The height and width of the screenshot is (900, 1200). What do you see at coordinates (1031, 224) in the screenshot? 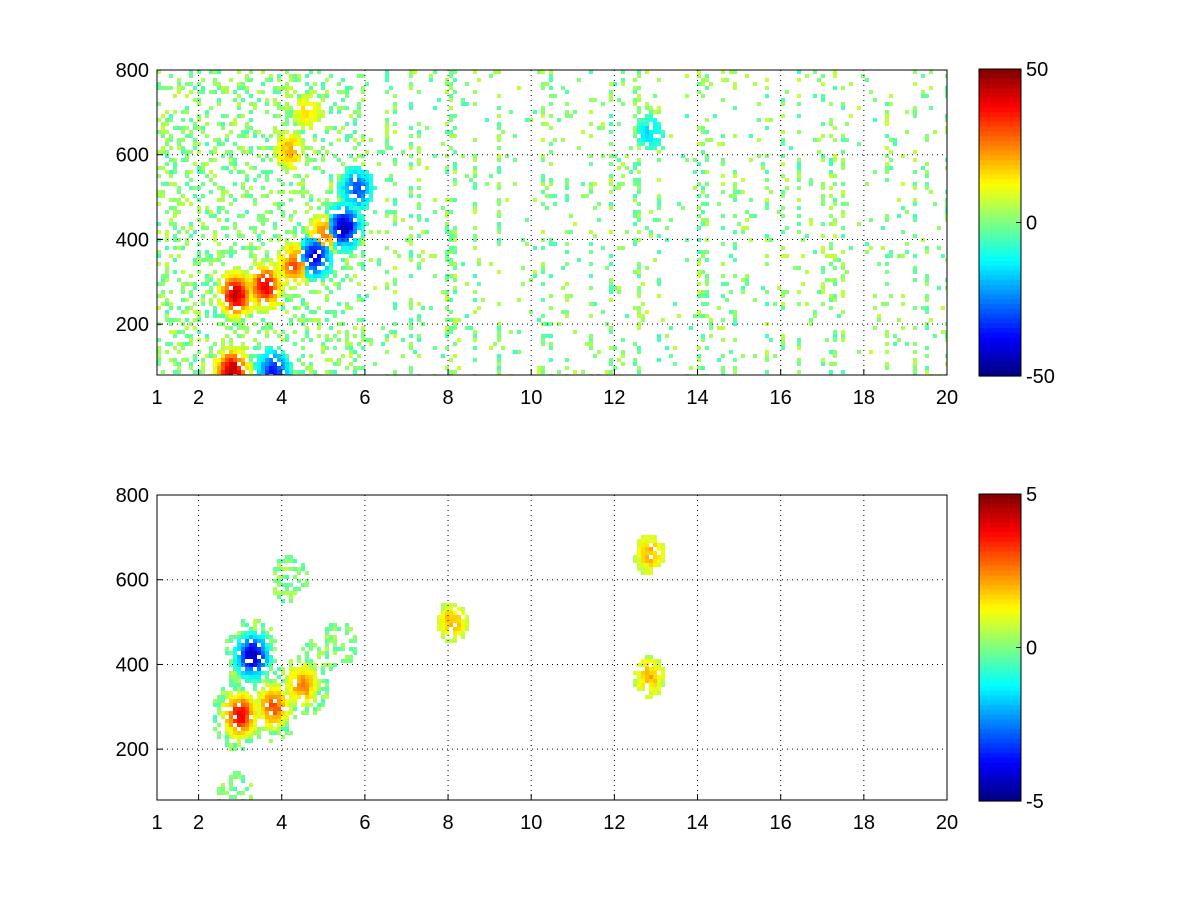
I see `colorbar-tick-label: 0` at bounding box center [1031, 224].